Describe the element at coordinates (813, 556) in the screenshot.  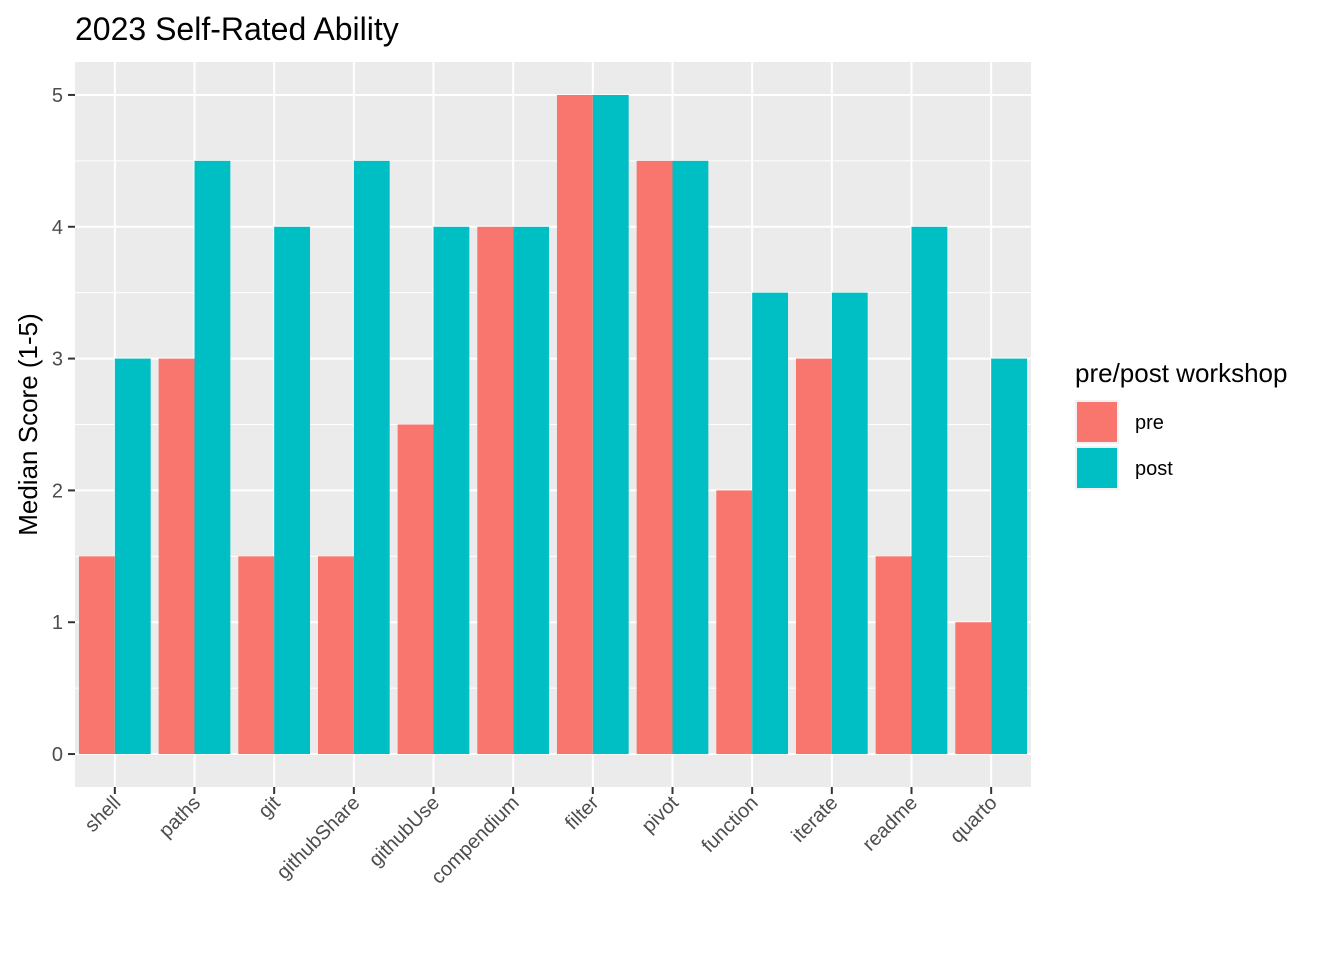
I see `bar-pre-iterate` at that location.